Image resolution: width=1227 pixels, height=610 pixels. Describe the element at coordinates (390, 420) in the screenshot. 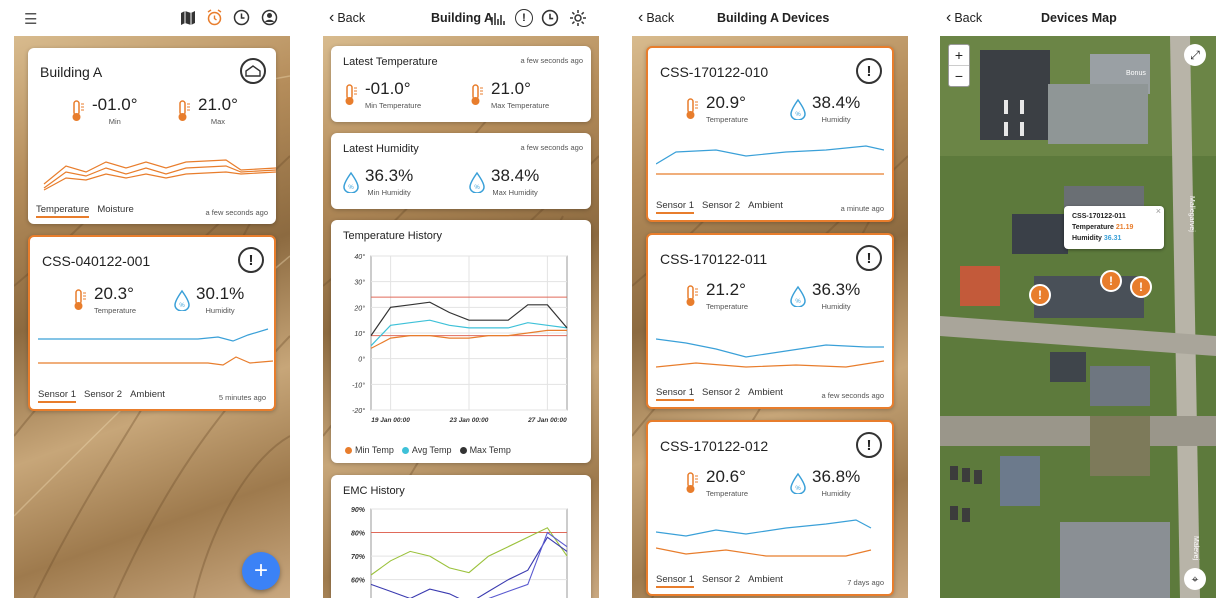

I see `x-tick-label: 19 Jan 00:00` at that location.